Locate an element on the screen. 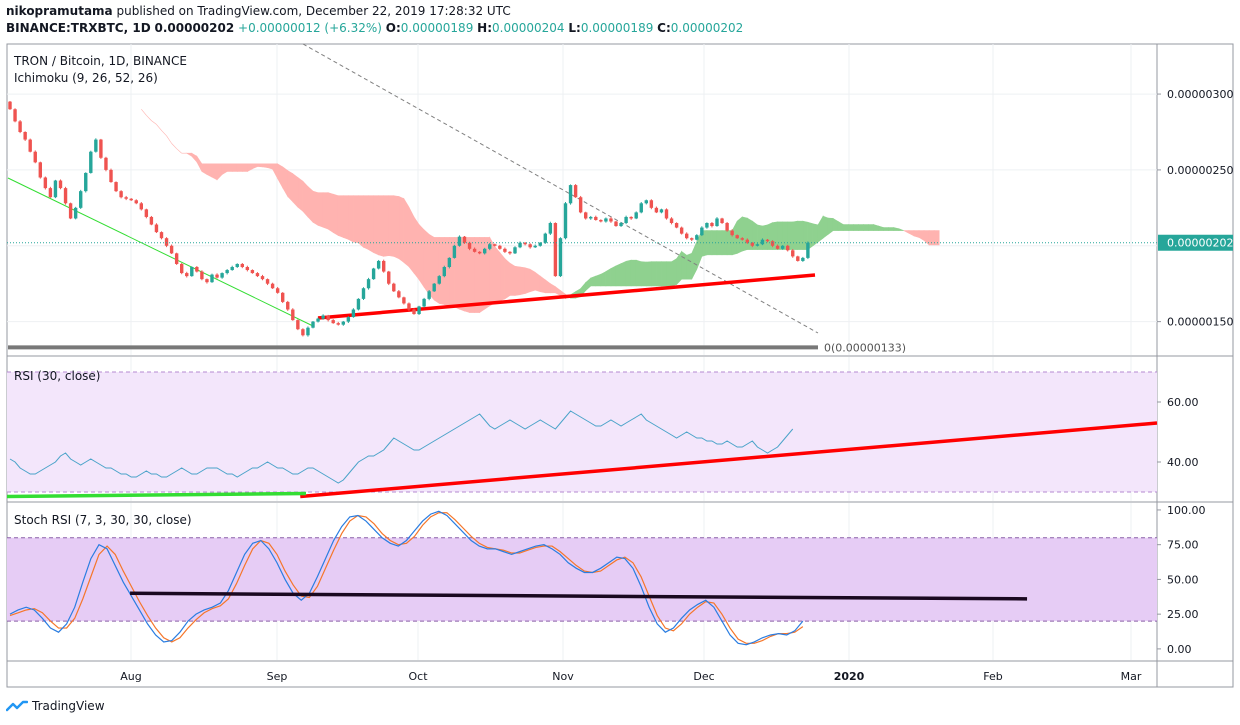 The height and width of the screenshot is (725, 1240). rsi-line is located at coordinates (401, 447).